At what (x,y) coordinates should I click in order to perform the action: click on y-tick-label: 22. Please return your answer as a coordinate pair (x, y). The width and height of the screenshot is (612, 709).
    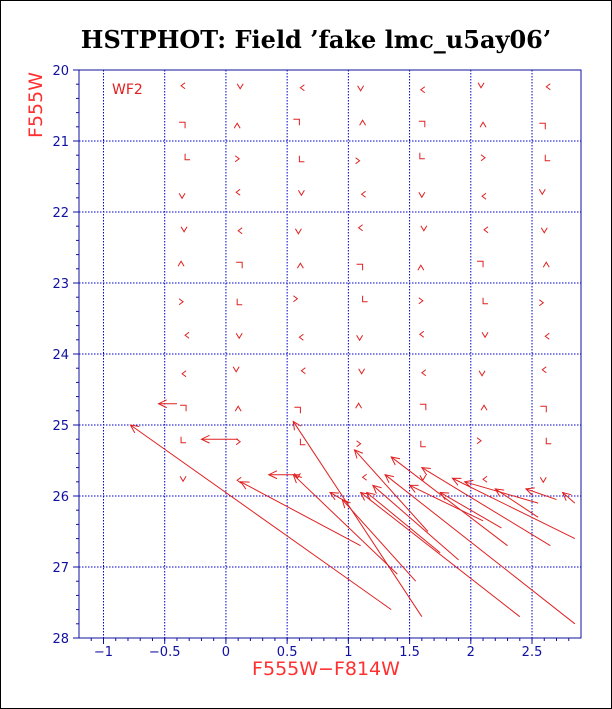
    Looking at the image, I should click on (60, 213).